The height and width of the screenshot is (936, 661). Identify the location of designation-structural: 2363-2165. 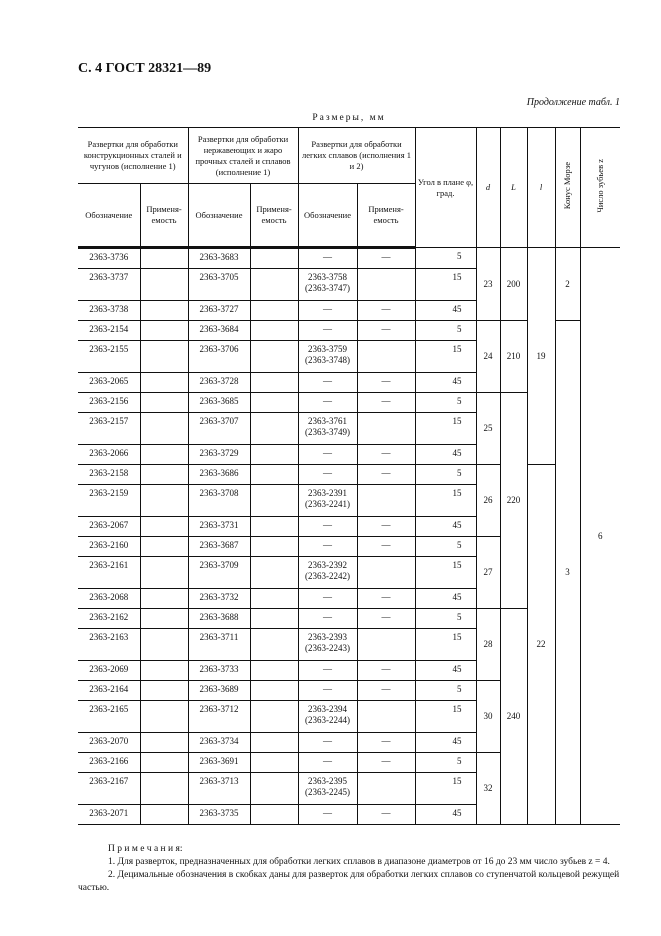
(109, 716).